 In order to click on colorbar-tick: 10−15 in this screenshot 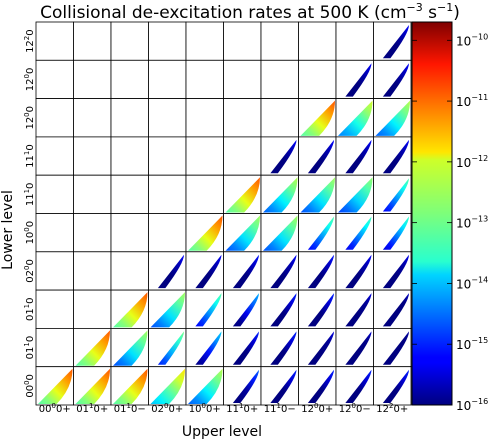, I will do `click(450, 344)`.